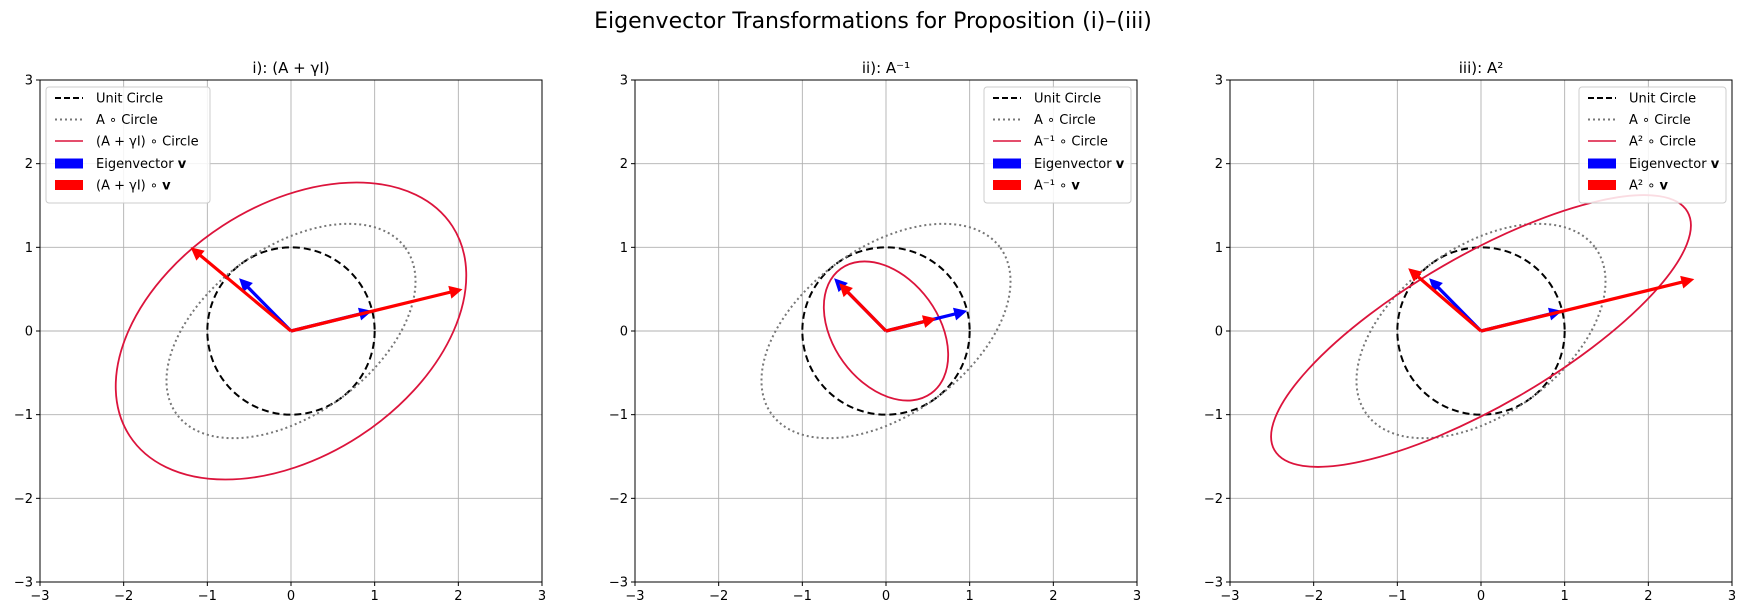 The height and width of the screenshot is (616, 1746). What do you see at coordinates (1481, 68) in the screenshot?
I see `subplot-title: iii): A²` at bounding box center [1481, 68].